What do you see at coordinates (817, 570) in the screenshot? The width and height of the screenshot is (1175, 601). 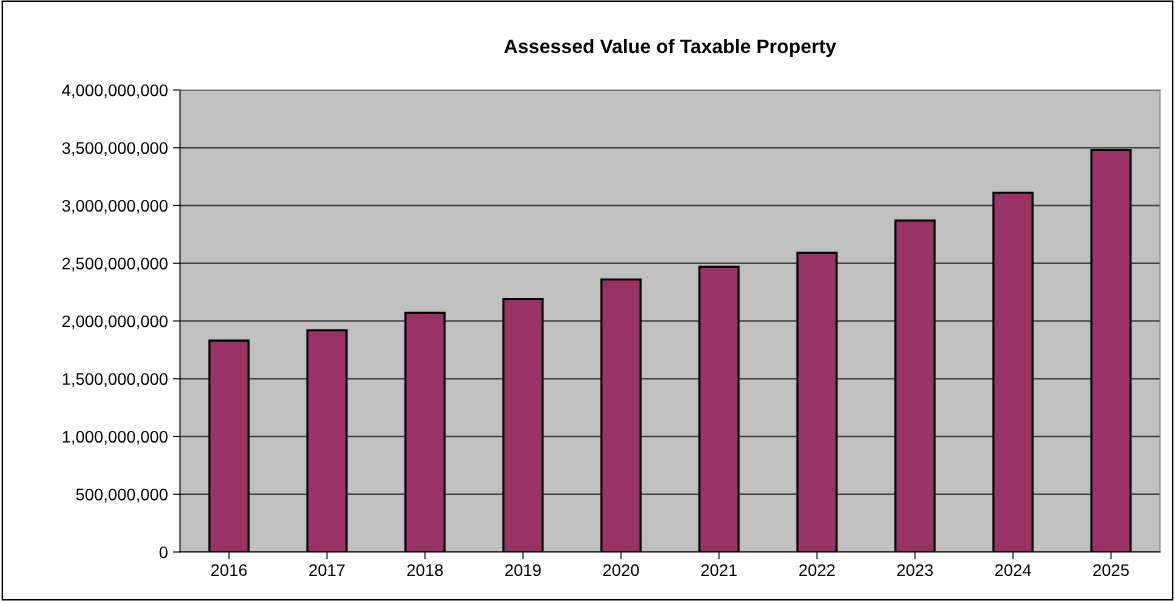 I see `x-tick-label: 2022` at bounding box center [817, 570].